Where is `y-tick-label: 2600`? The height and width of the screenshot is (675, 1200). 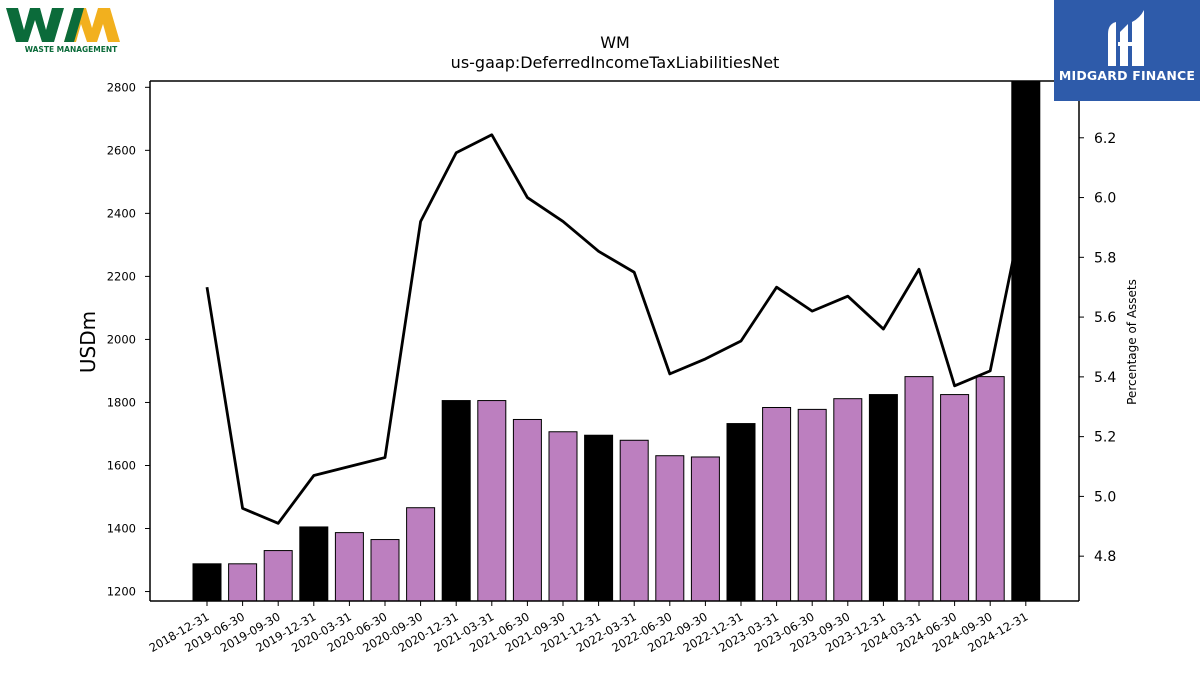 y-tick-label: 2600 is located at coordinates (121, 150).